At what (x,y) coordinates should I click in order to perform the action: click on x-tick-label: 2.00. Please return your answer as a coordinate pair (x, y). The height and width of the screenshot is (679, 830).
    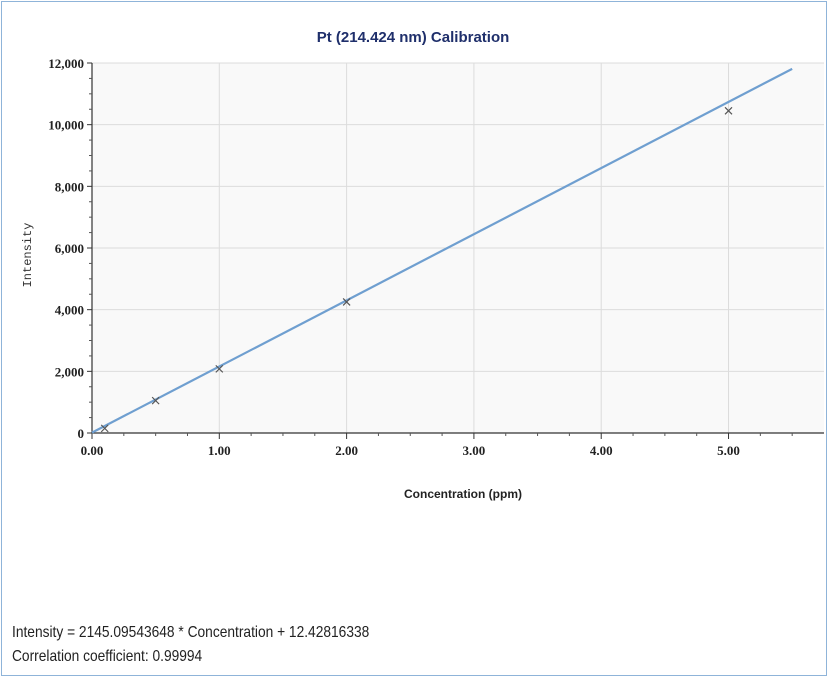
    Looking at the image, I should click on (346, 450).